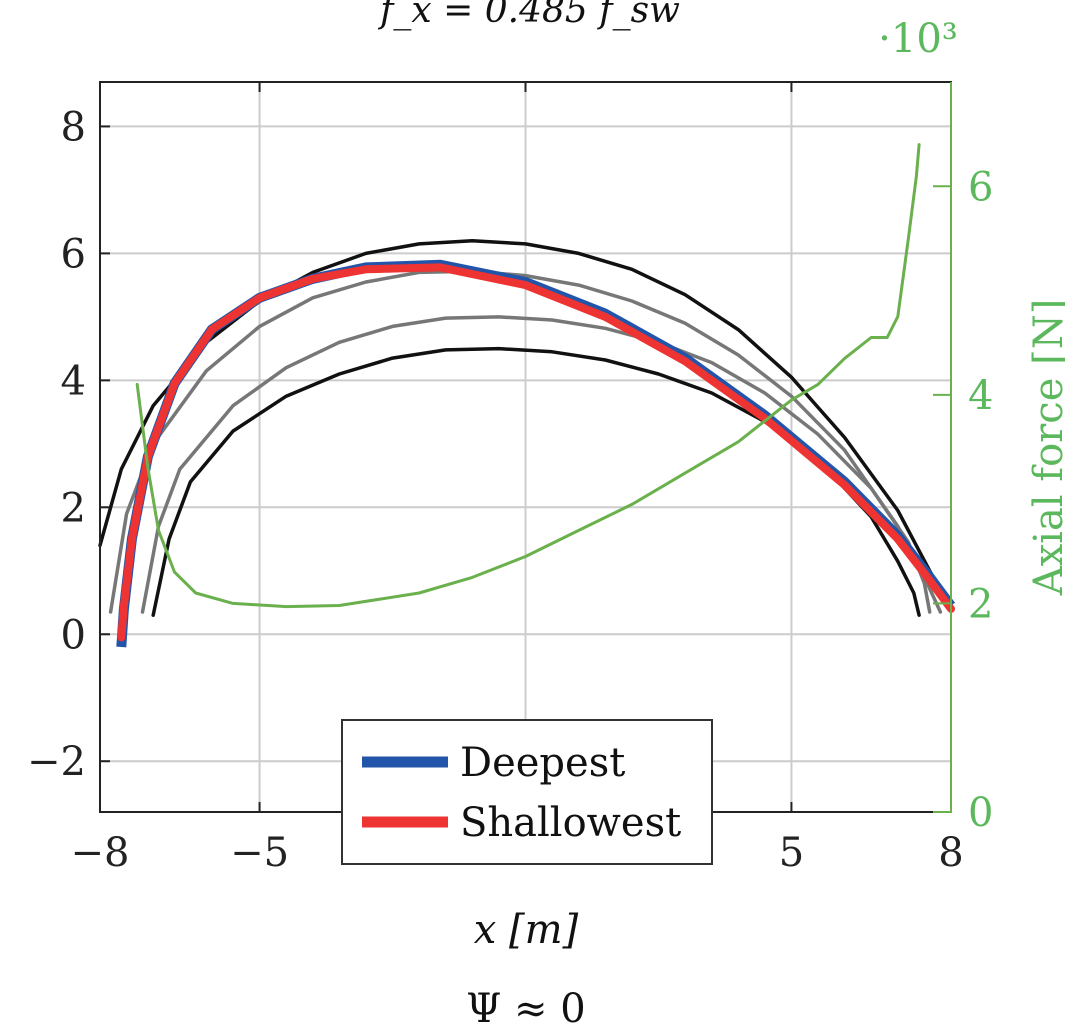 The image size is (1065, 1032). Describe the element at coordinates (980, 396) in the screenshot. I see `y2-tick-label: 4` at that location.